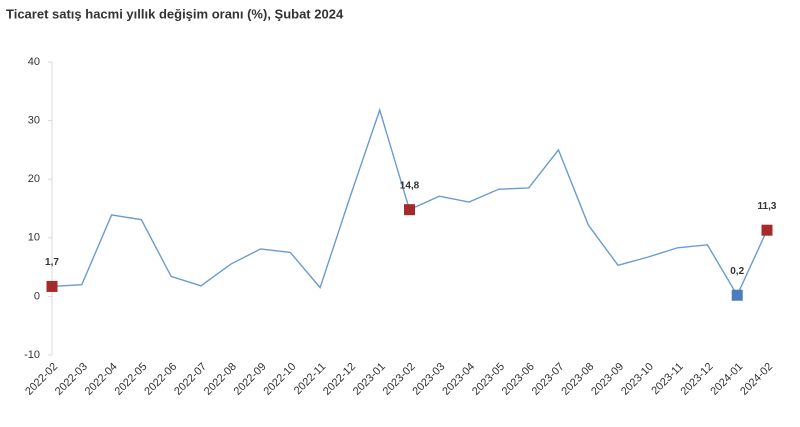 This screenshot has width=800, height=427. What do you see at coordinates (279, 379) in the screenshot?
I see `x-tick-label: 2022-10` at bounding box center [279, 379].